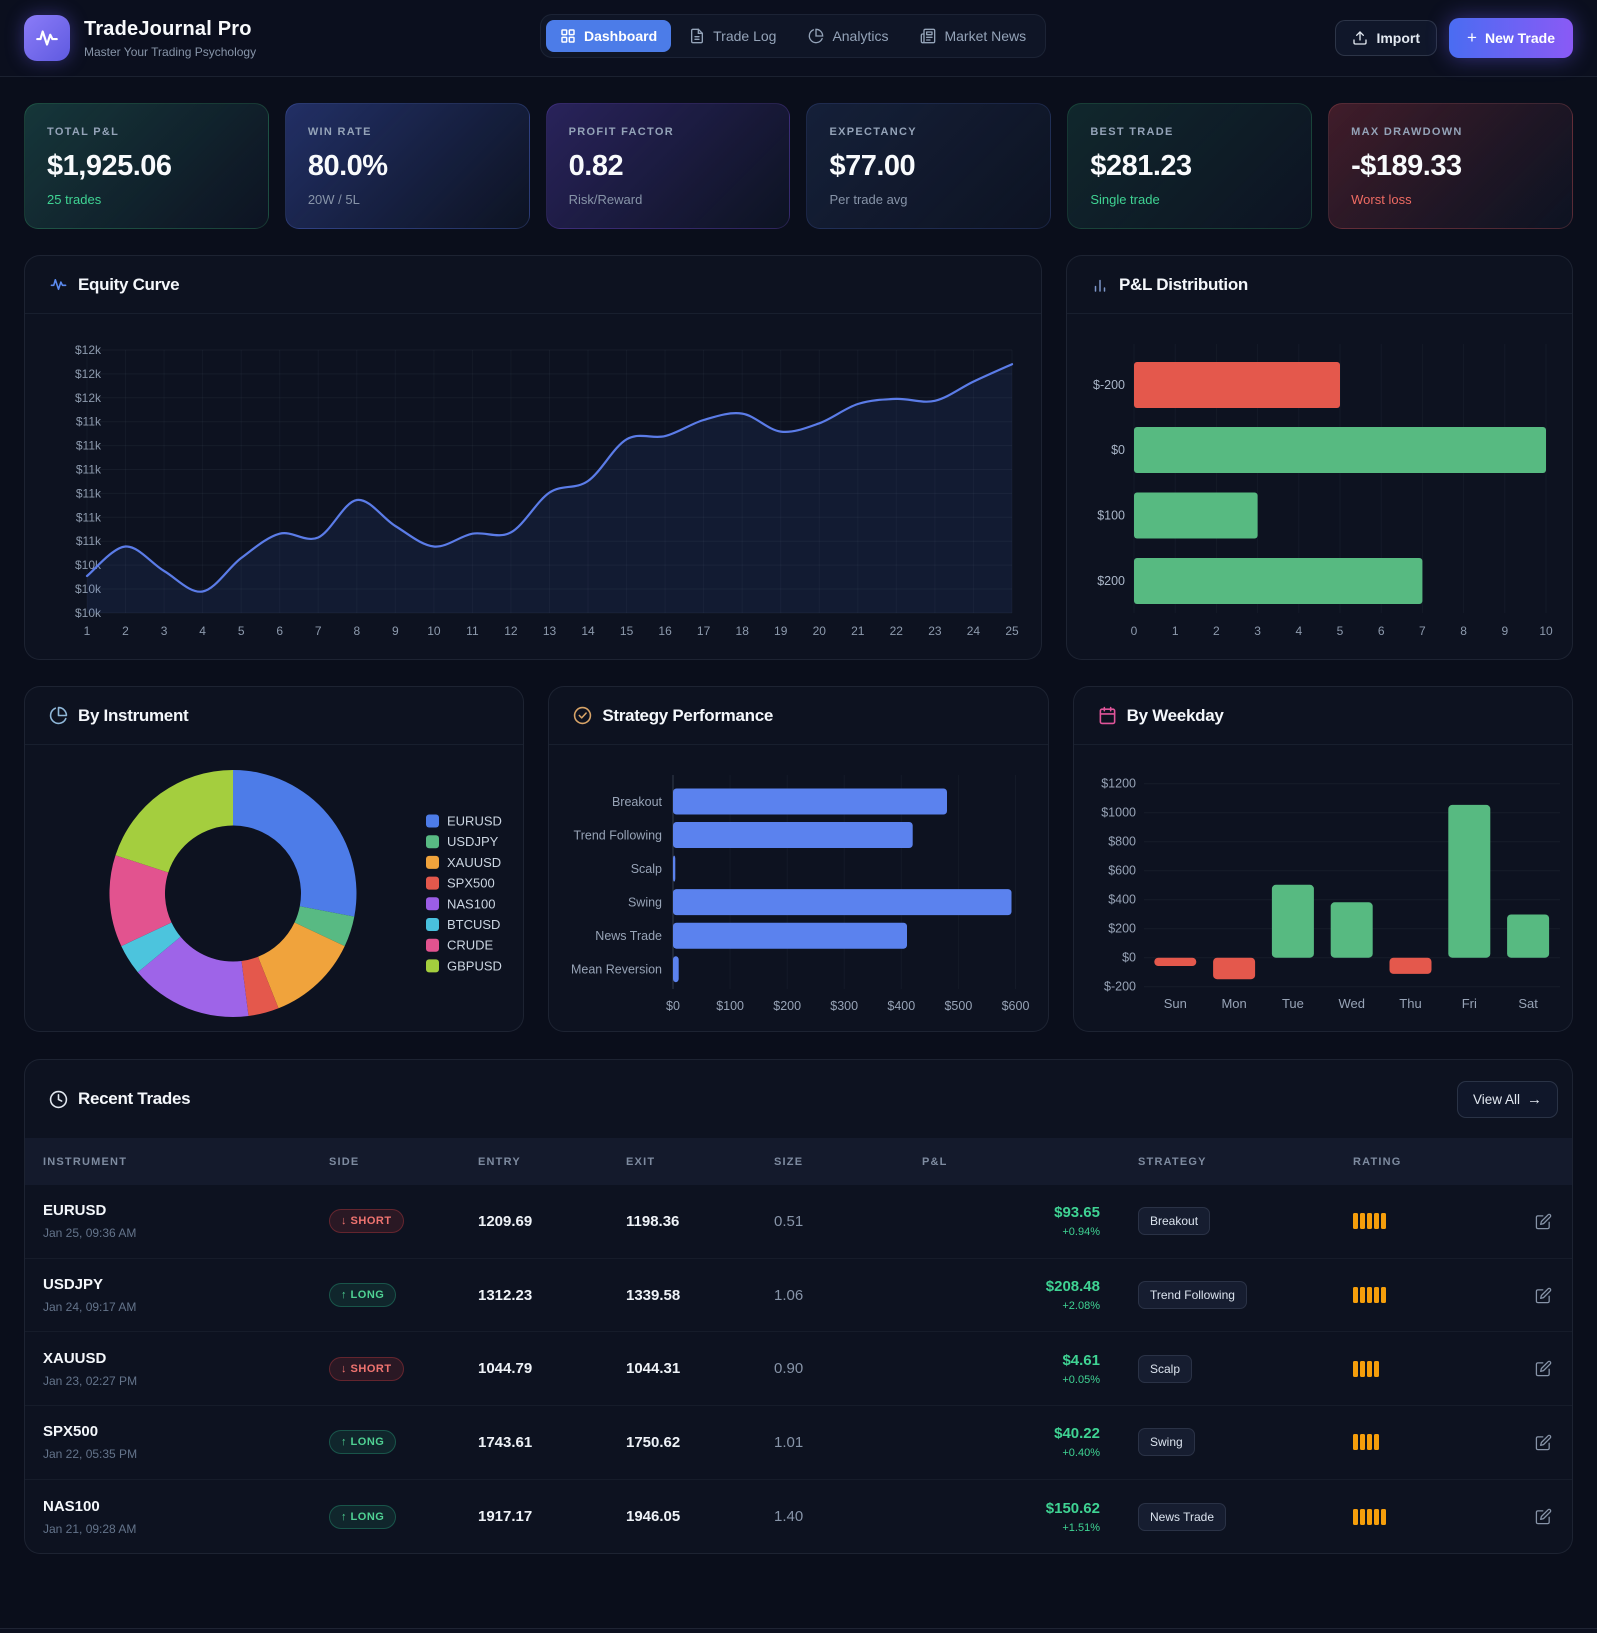 This screenshot has width=1597, height=1633. I want to click on svg-text: $800, so click(1122, 842).